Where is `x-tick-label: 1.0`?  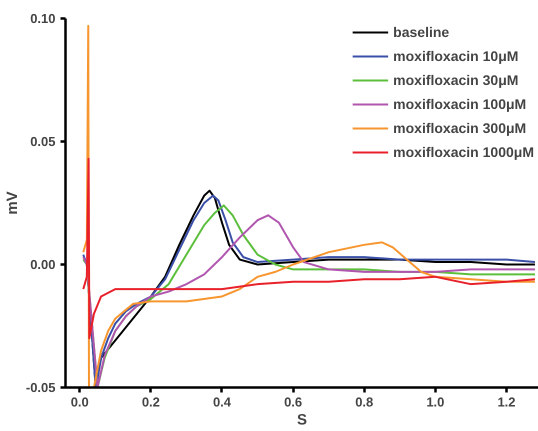 x-tick-label: 1.0 is located at coordinates (435, 402).